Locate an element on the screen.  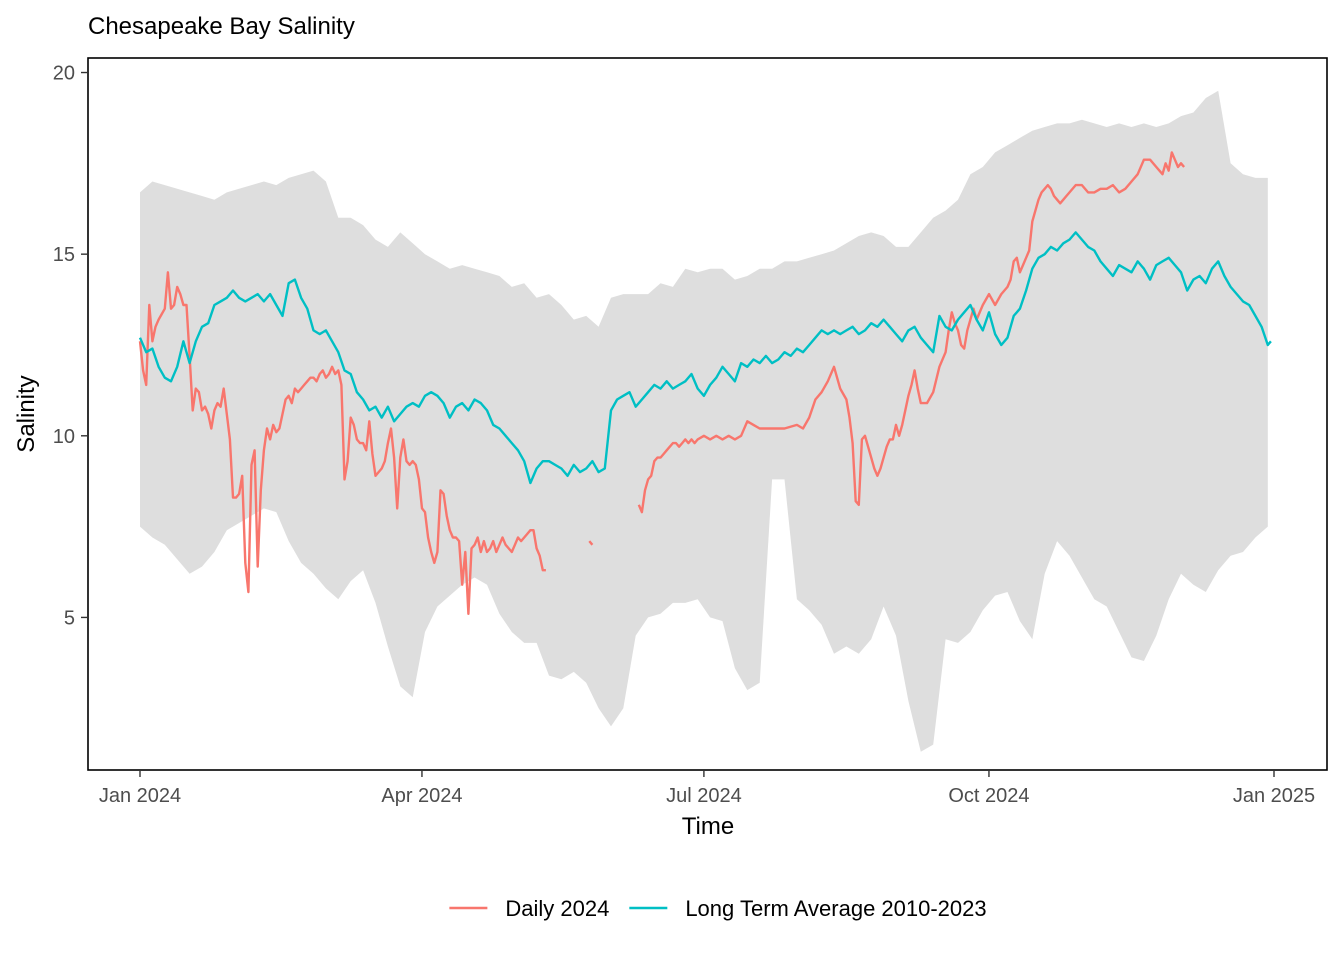
y-tick-label: 15 is located at coordinates (64, 255).